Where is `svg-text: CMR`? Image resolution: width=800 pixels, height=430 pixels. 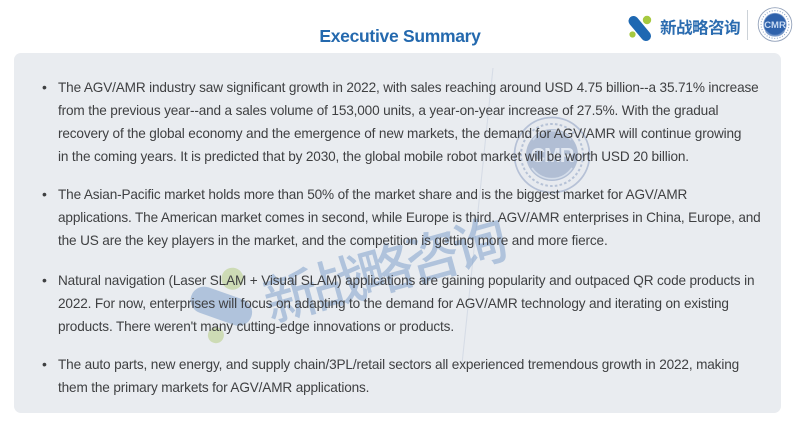 svg-text: CMR is located at coordinates (775, 25).